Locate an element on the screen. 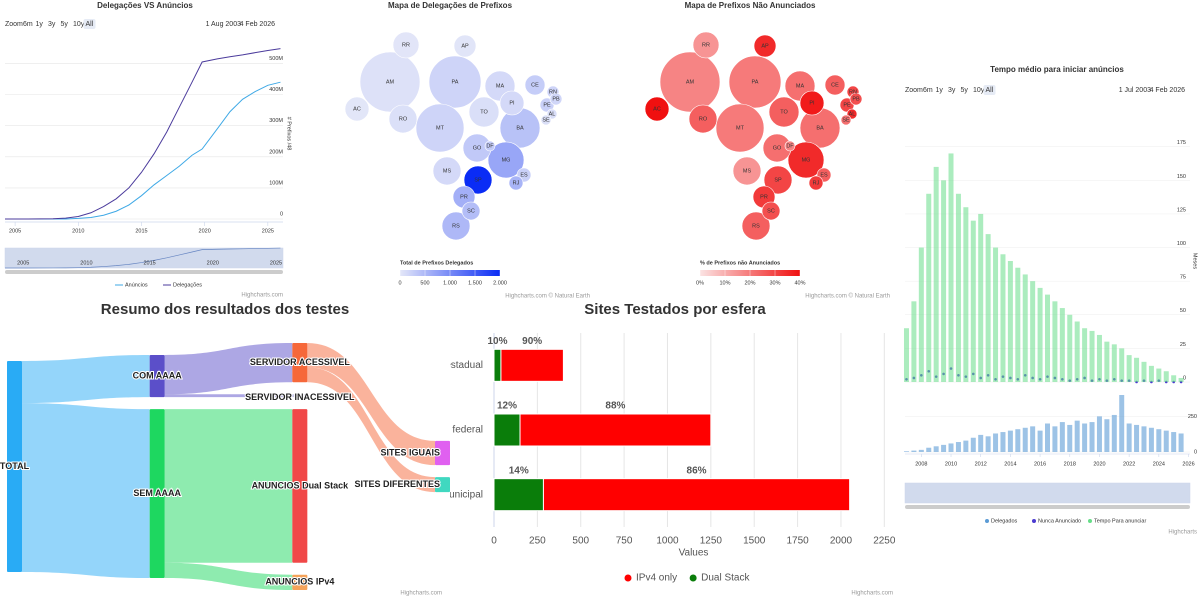  y-tick-label: 50 is located at coordinates (1183, 311).